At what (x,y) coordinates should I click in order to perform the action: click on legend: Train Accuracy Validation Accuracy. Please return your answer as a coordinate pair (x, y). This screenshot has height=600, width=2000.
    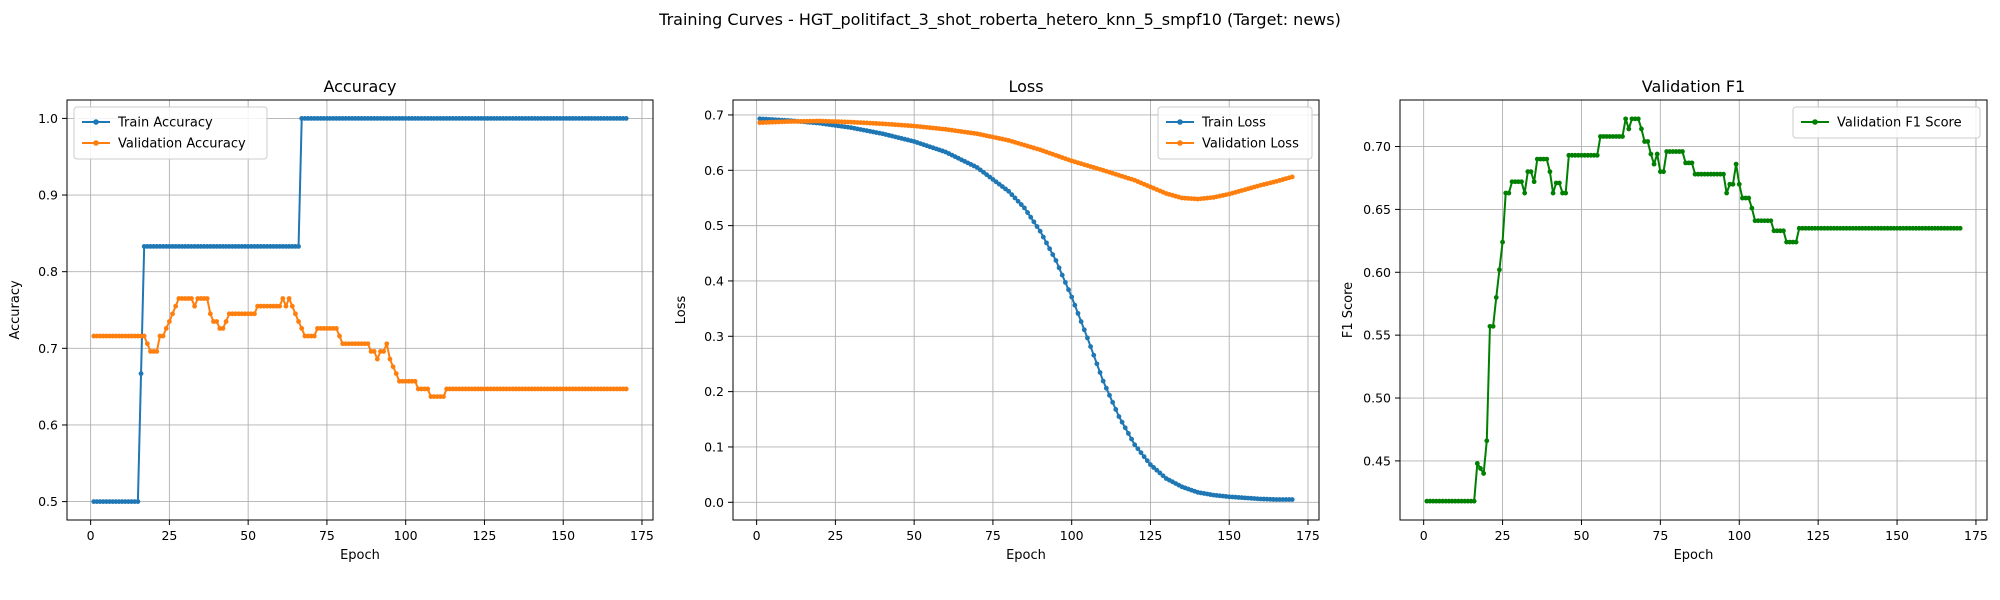
    Looking at the image, I should click on (170, 133).